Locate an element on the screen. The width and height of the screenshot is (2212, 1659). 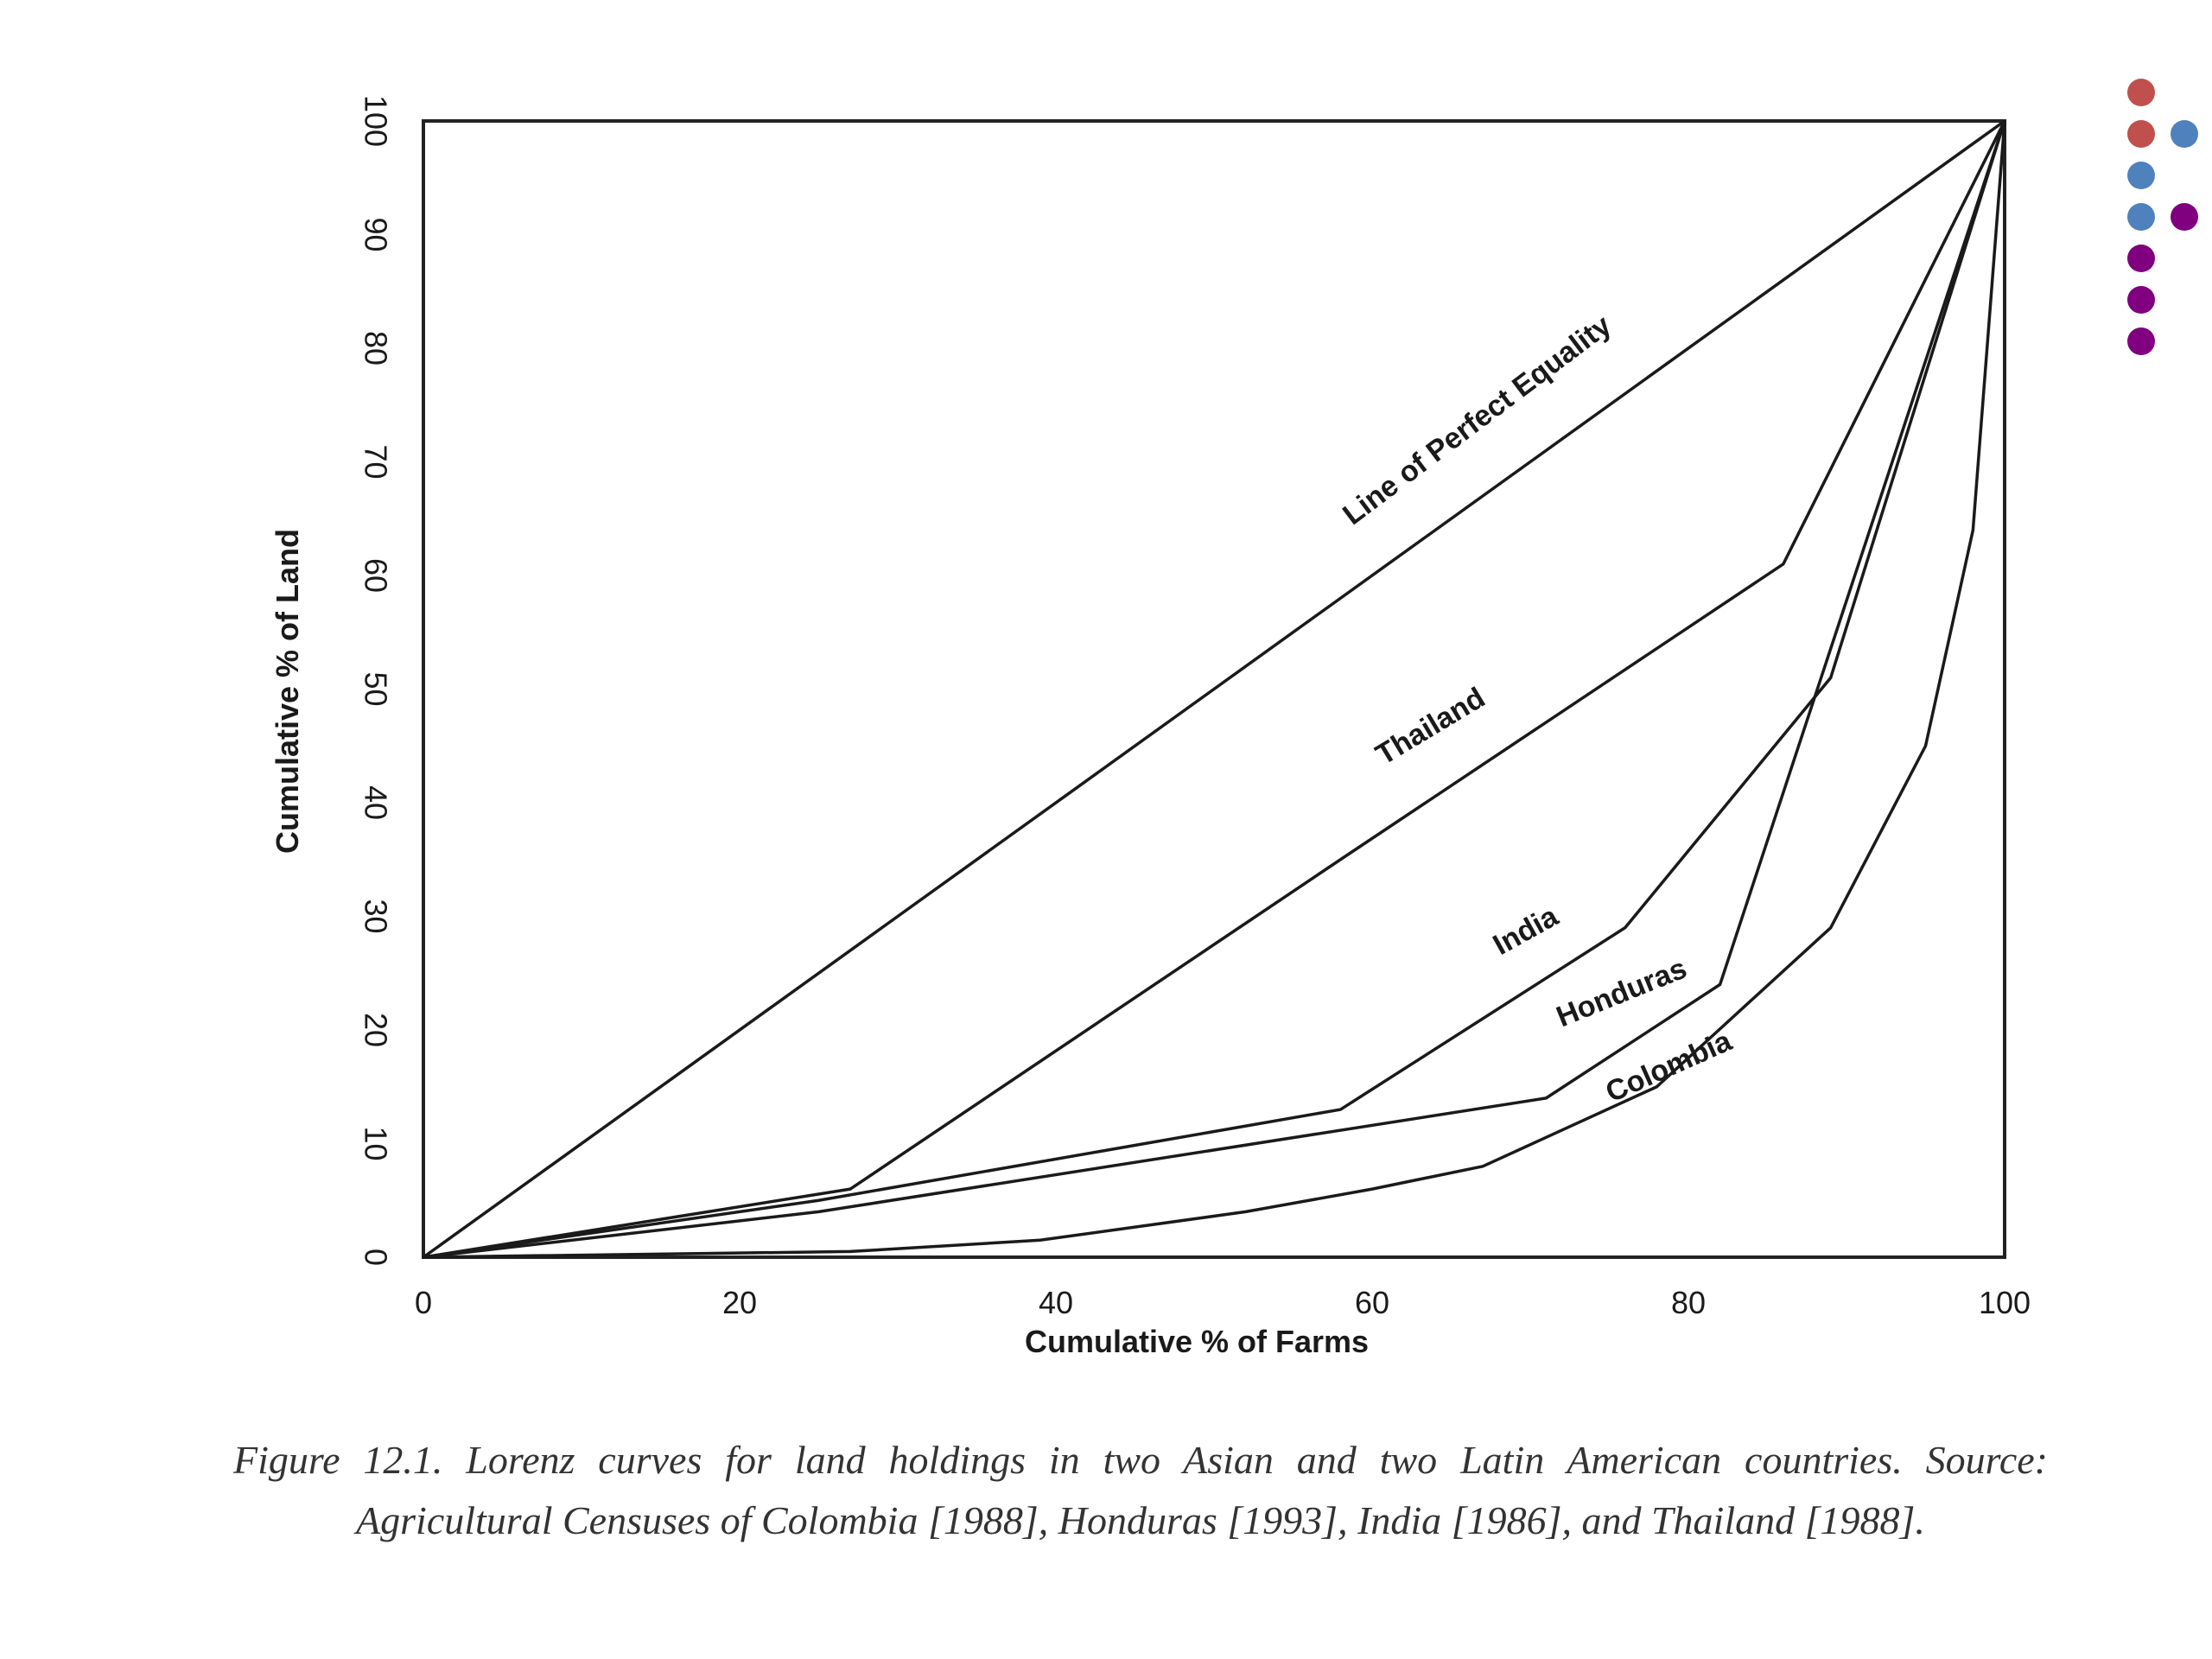
y-tick-label: 100 is located at coordinates (375, 121).